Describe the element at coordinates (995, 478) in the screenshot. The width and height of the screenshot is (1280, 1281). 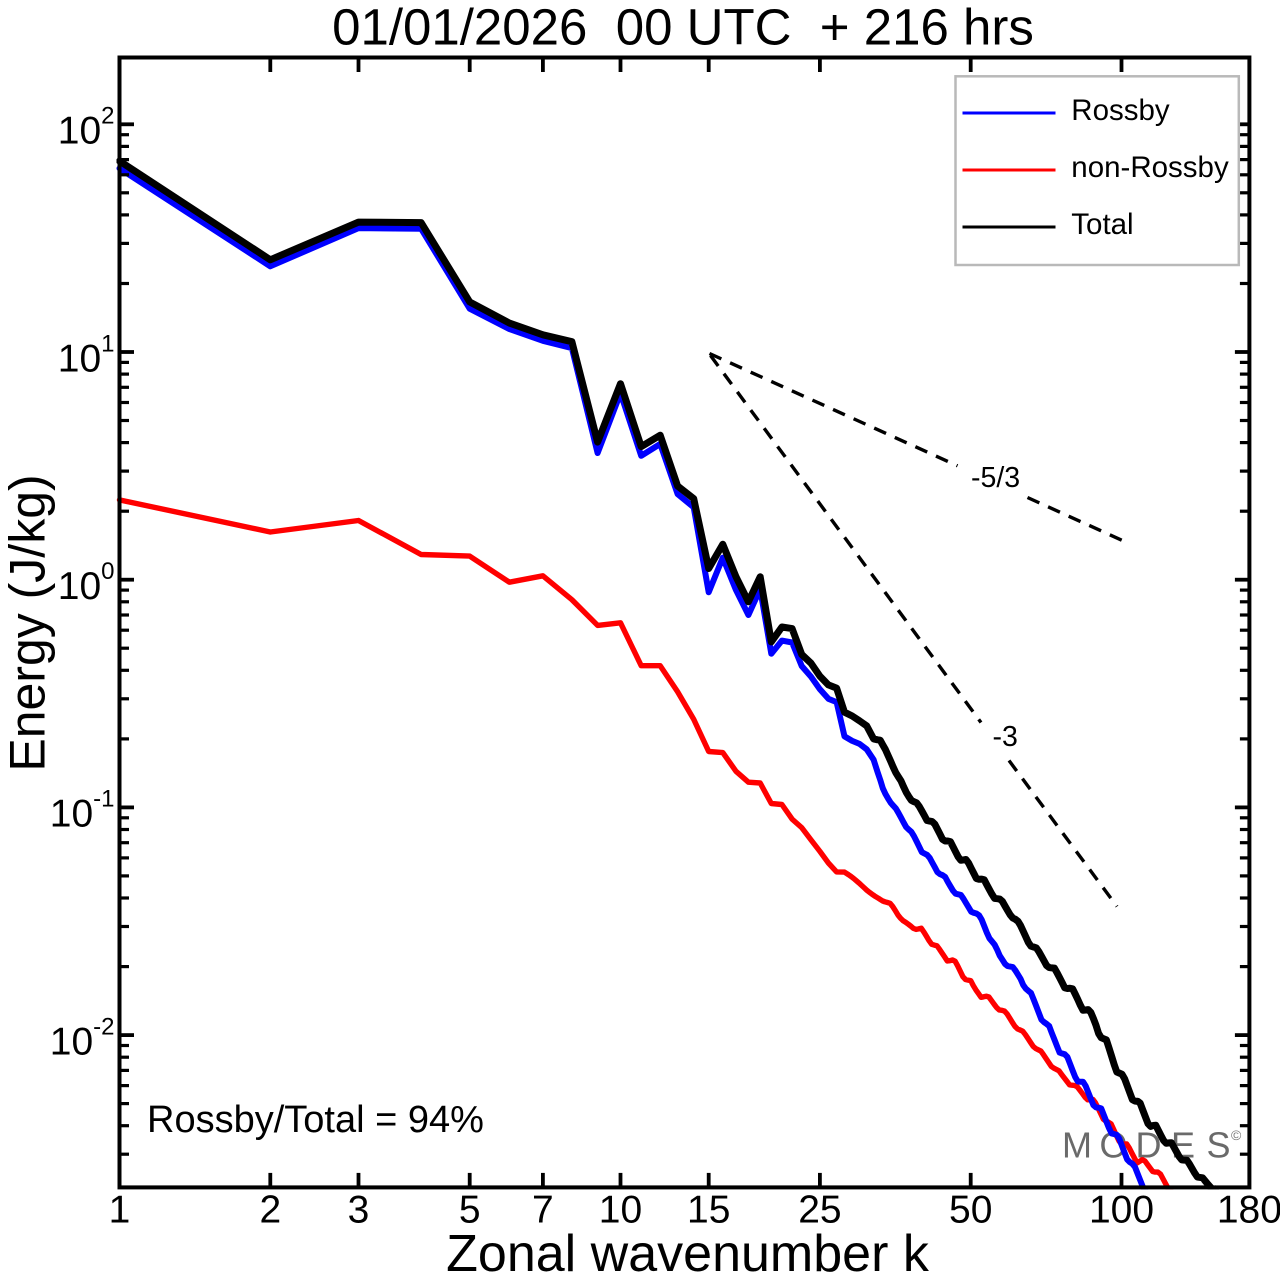
I see `svg-text: -5/3` at that location.